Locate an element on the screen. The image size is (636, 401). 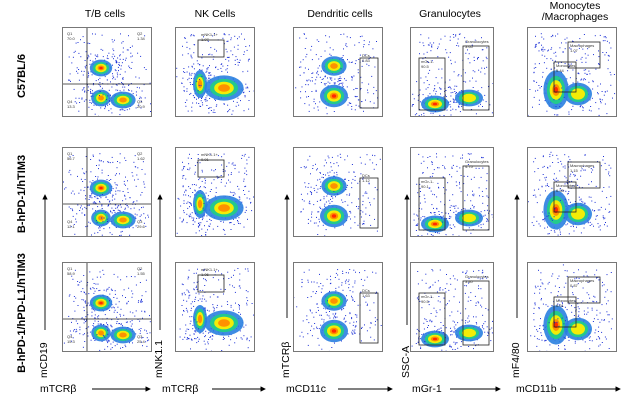
mono-plot: Macrophages 0.87 Monocytes 6.61 is located at coordinates (572, 307).